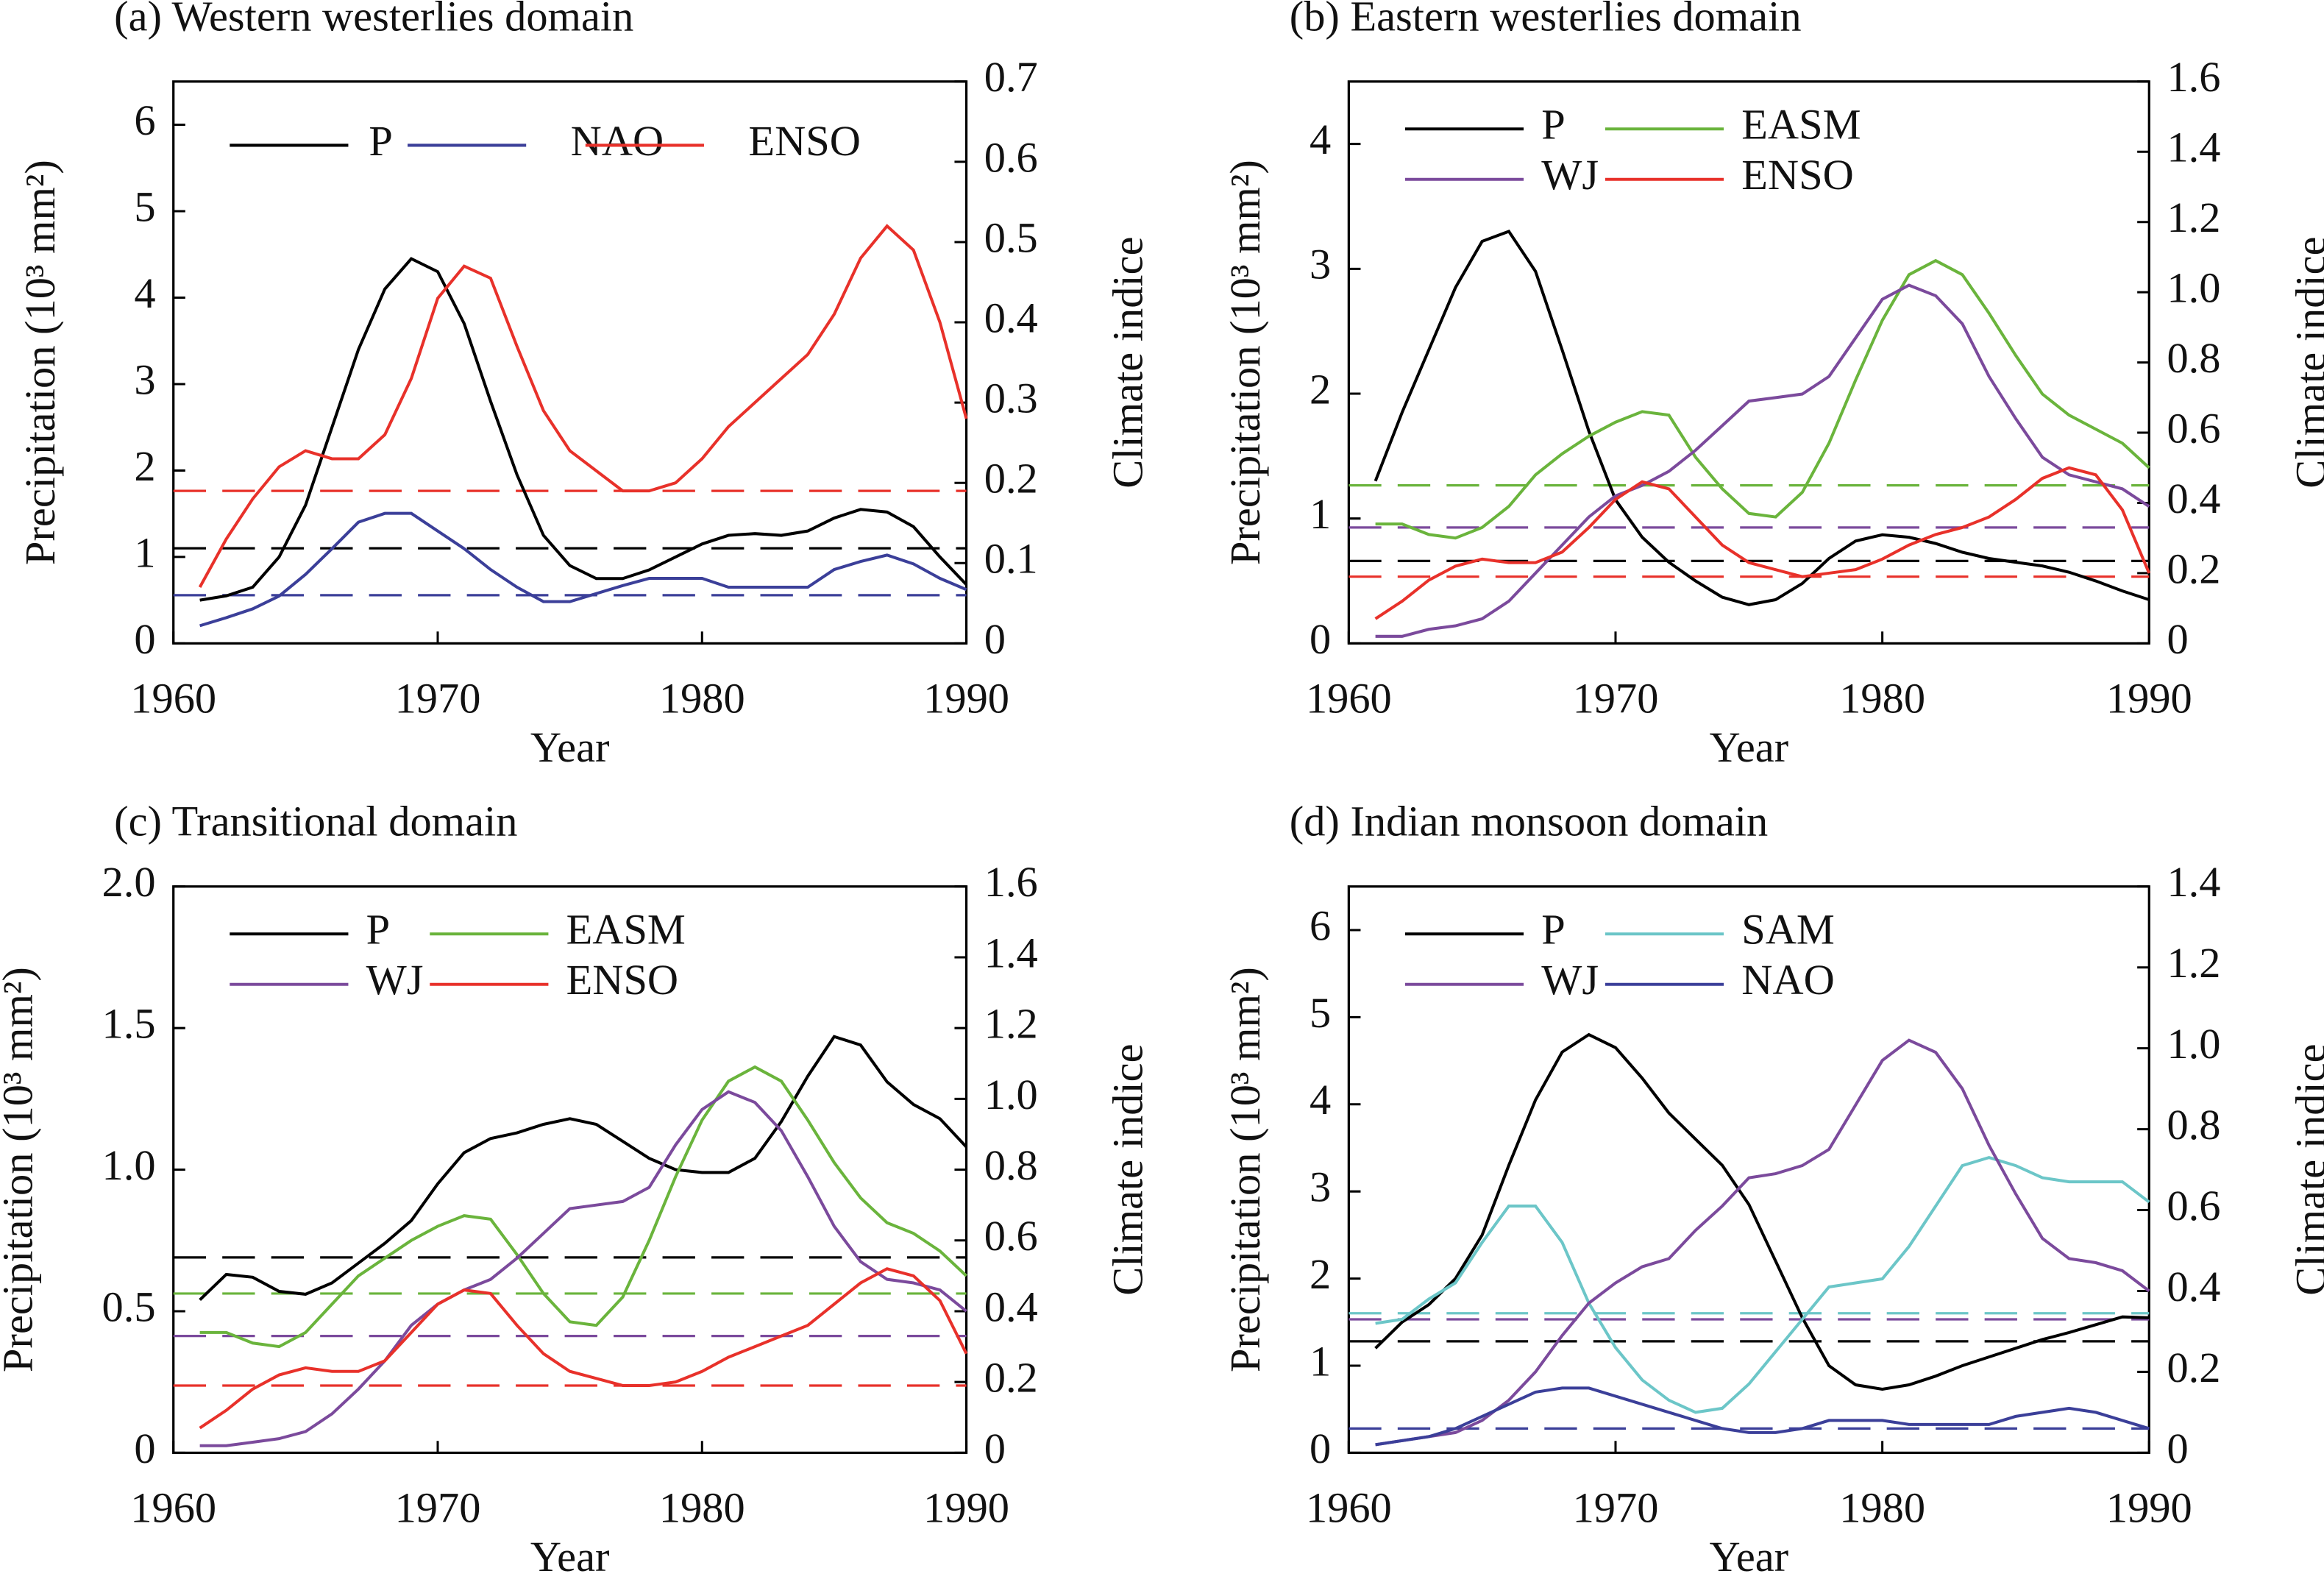 This screenshot has width=2324, height=1596. I want to click on y-tick-label: 5, so click(144, 206).